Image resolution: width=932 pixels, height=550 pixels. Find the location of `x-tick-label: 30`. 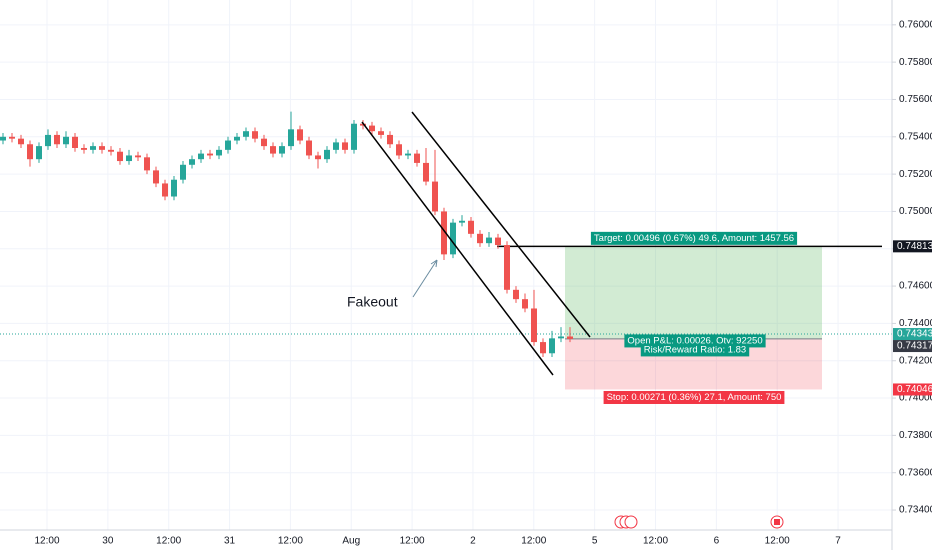

x-tick-label: 30 is located at coordinates (108, 541).